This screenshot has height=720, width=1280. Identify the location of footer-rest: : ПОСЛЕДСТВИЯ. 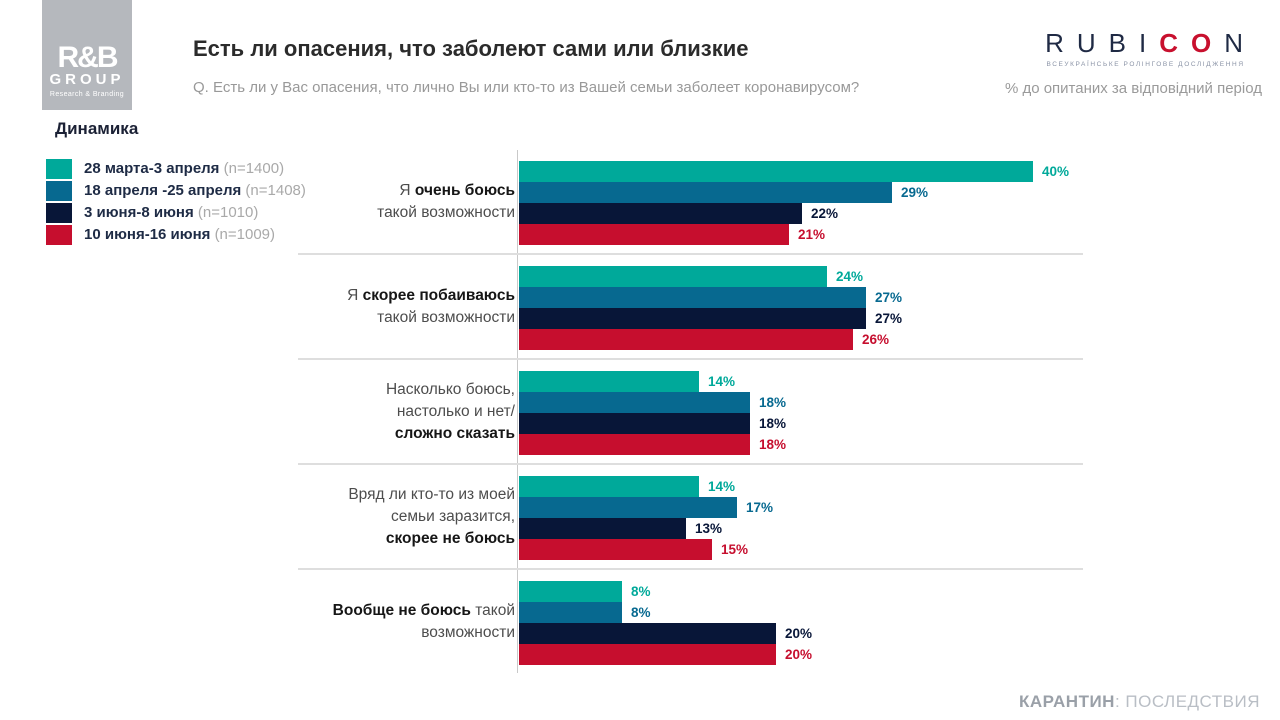
(1187, 701).